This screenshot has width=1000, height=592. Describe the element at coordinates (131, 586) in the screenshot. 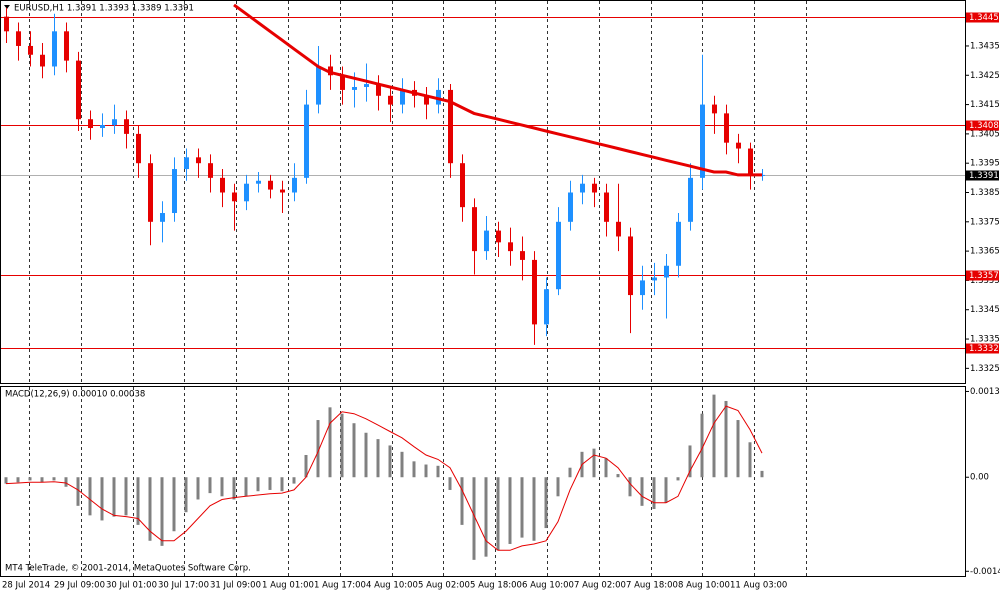

I see `x-tick-label: 30 Jul 01:00` at that location.